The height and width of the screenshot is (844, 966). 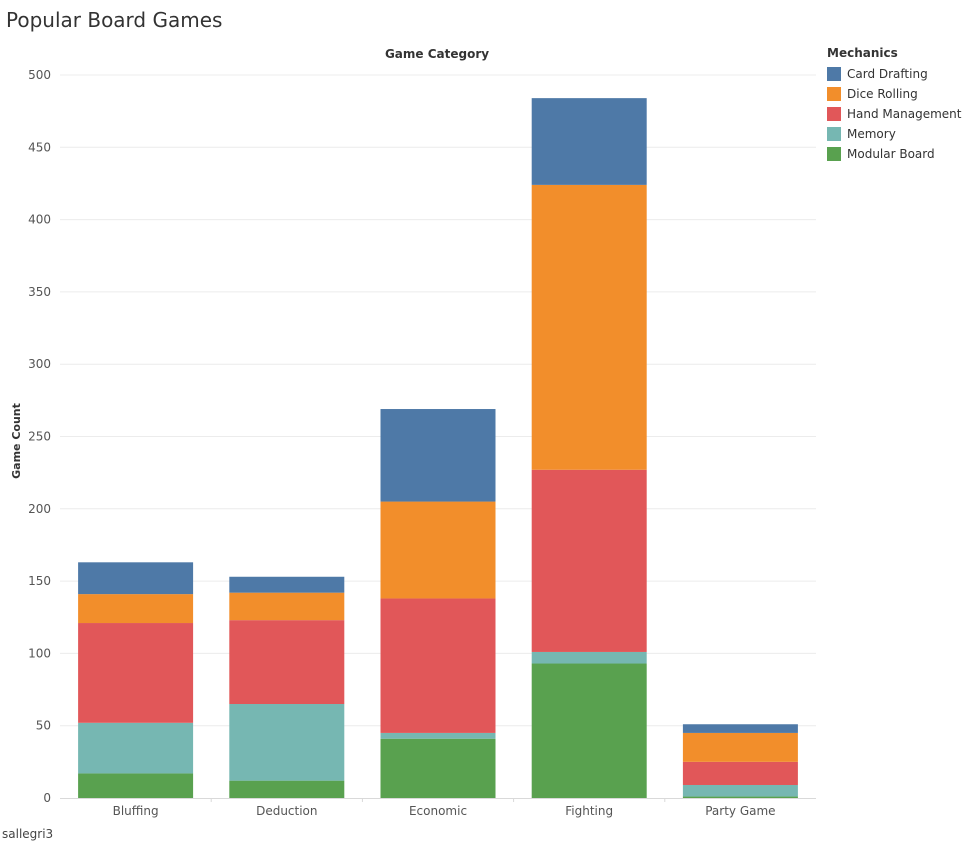 What do you see at coordinates (891, 154) in the screenshot?
I see `legend-label: Modular Board` at bounding box center [891, 154].